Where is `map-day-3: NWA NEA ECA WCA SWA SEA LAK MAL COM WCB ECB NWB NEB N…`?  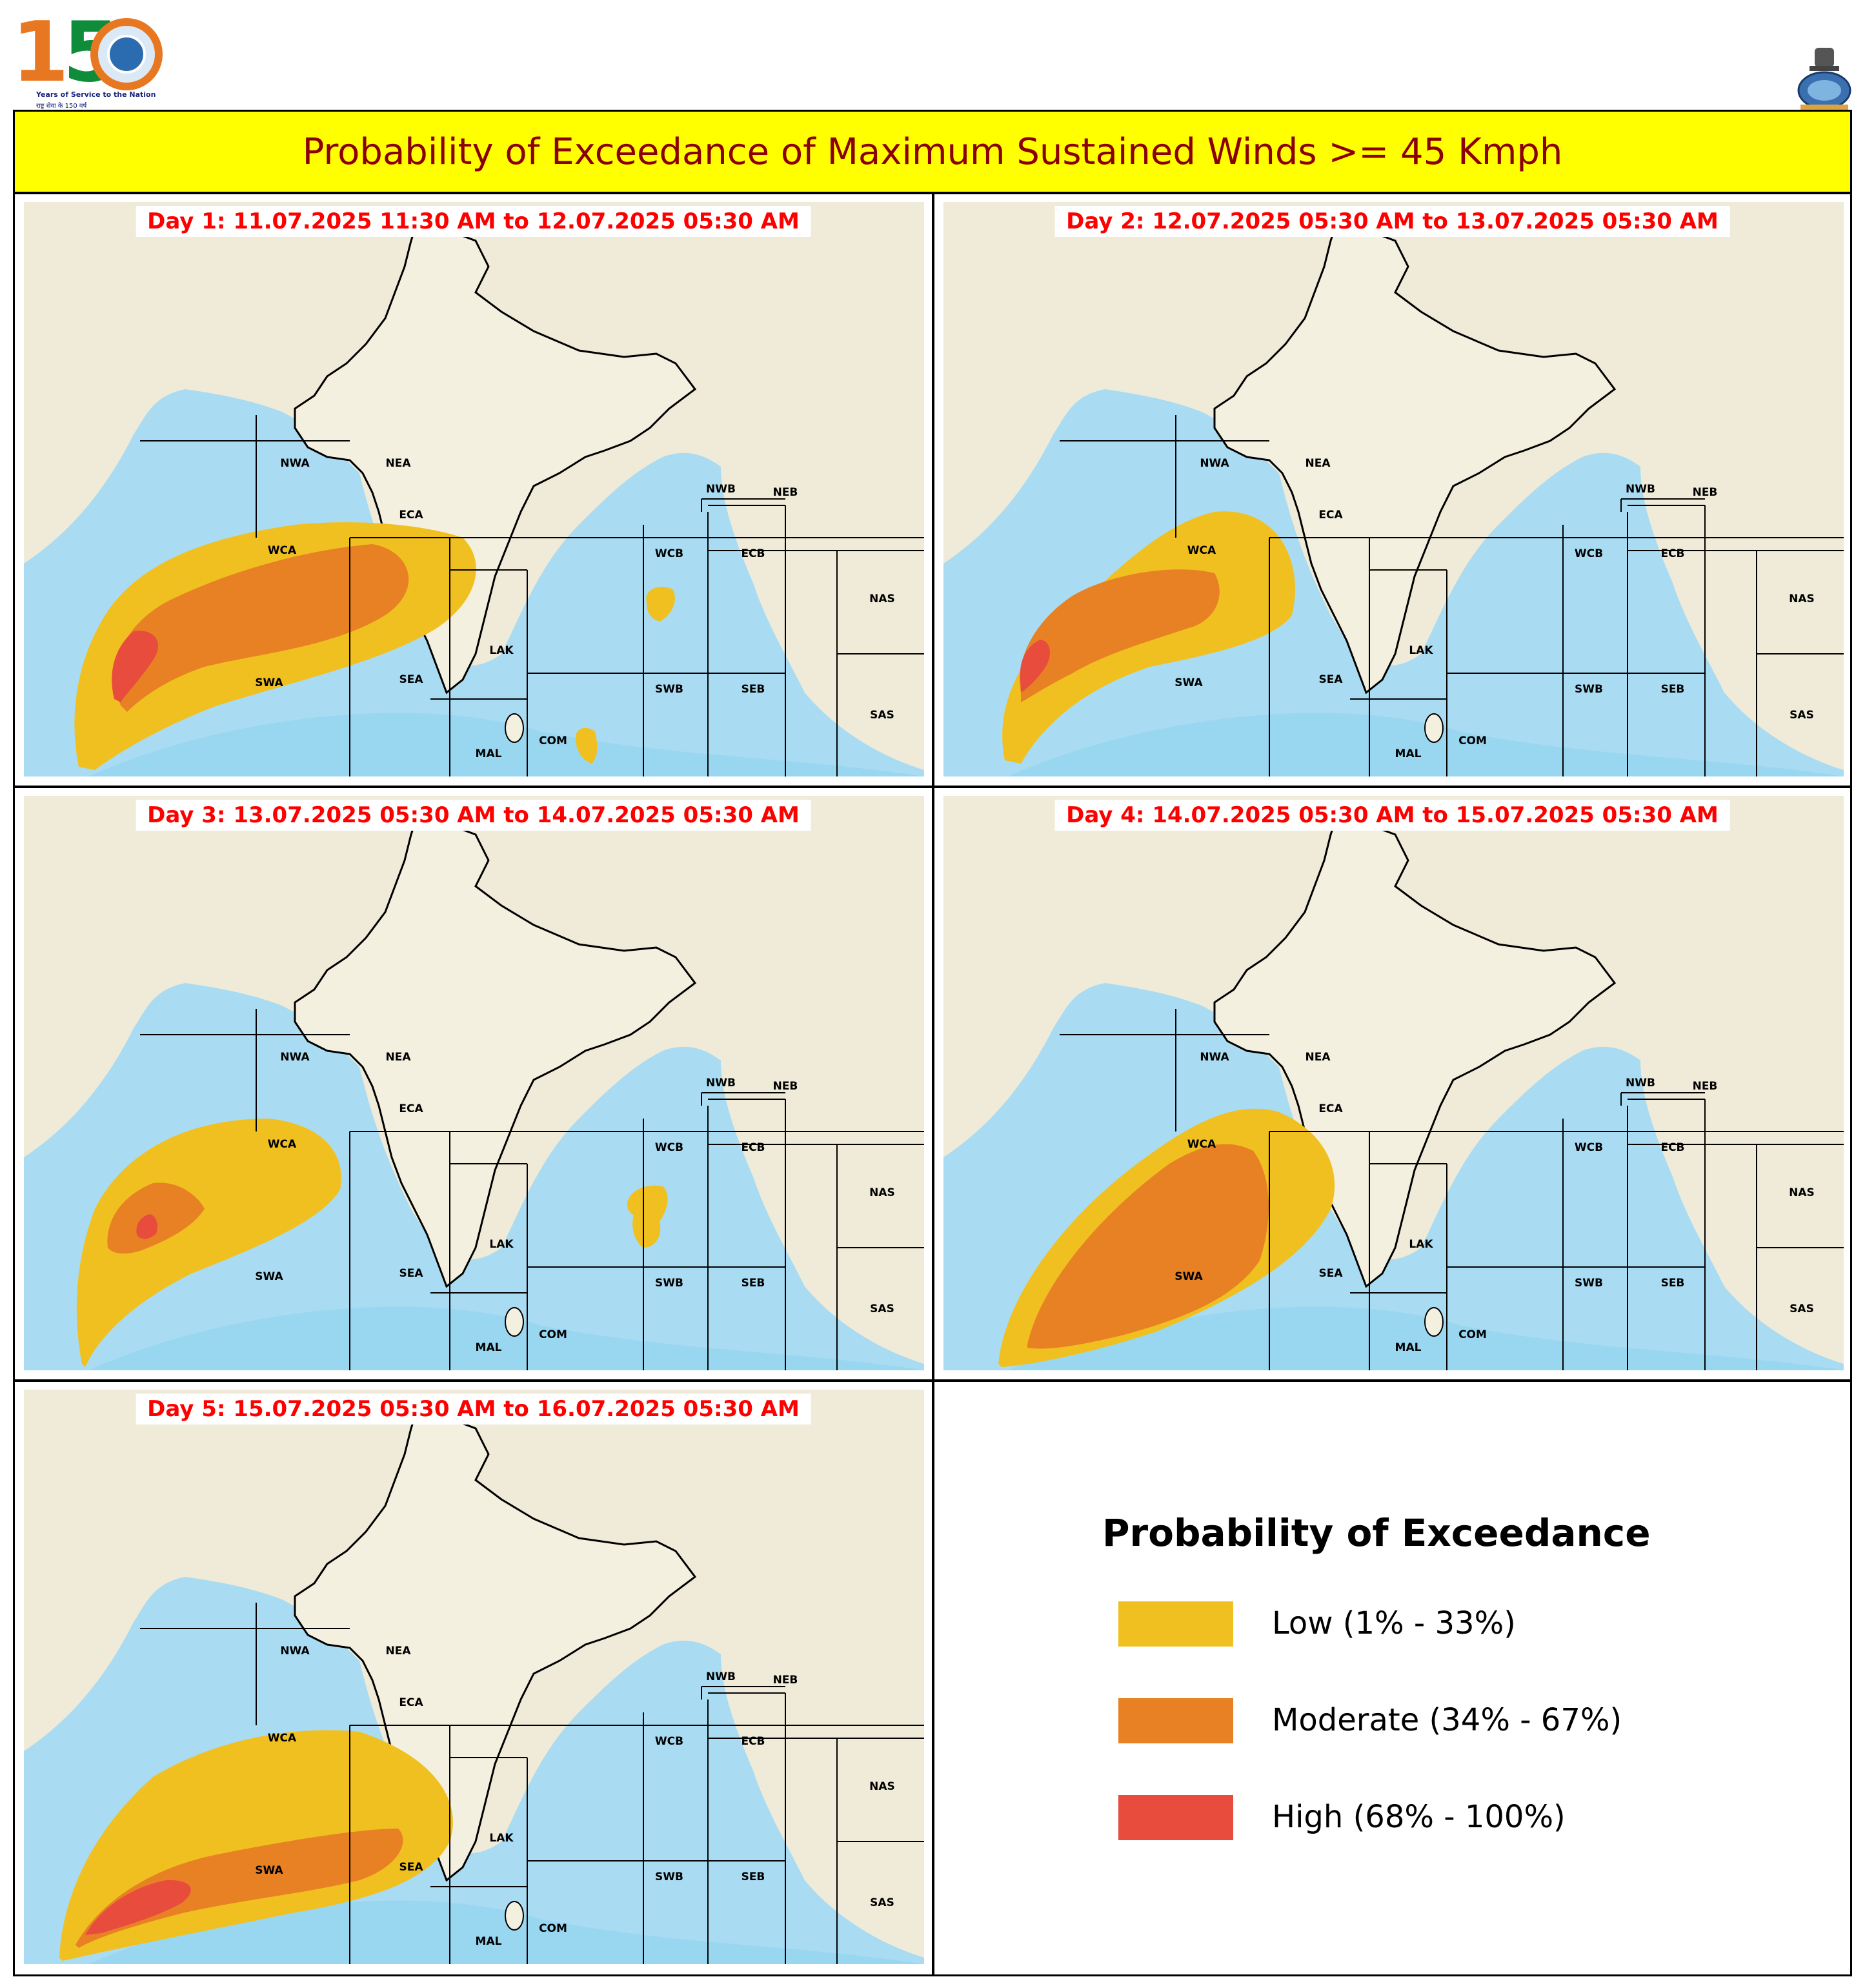 map-day-3: NWA NEA ECA WCA SWA SEA LAK MAL COM WCB ECB NWB NEB N… is located at coordinates (474, 1083).